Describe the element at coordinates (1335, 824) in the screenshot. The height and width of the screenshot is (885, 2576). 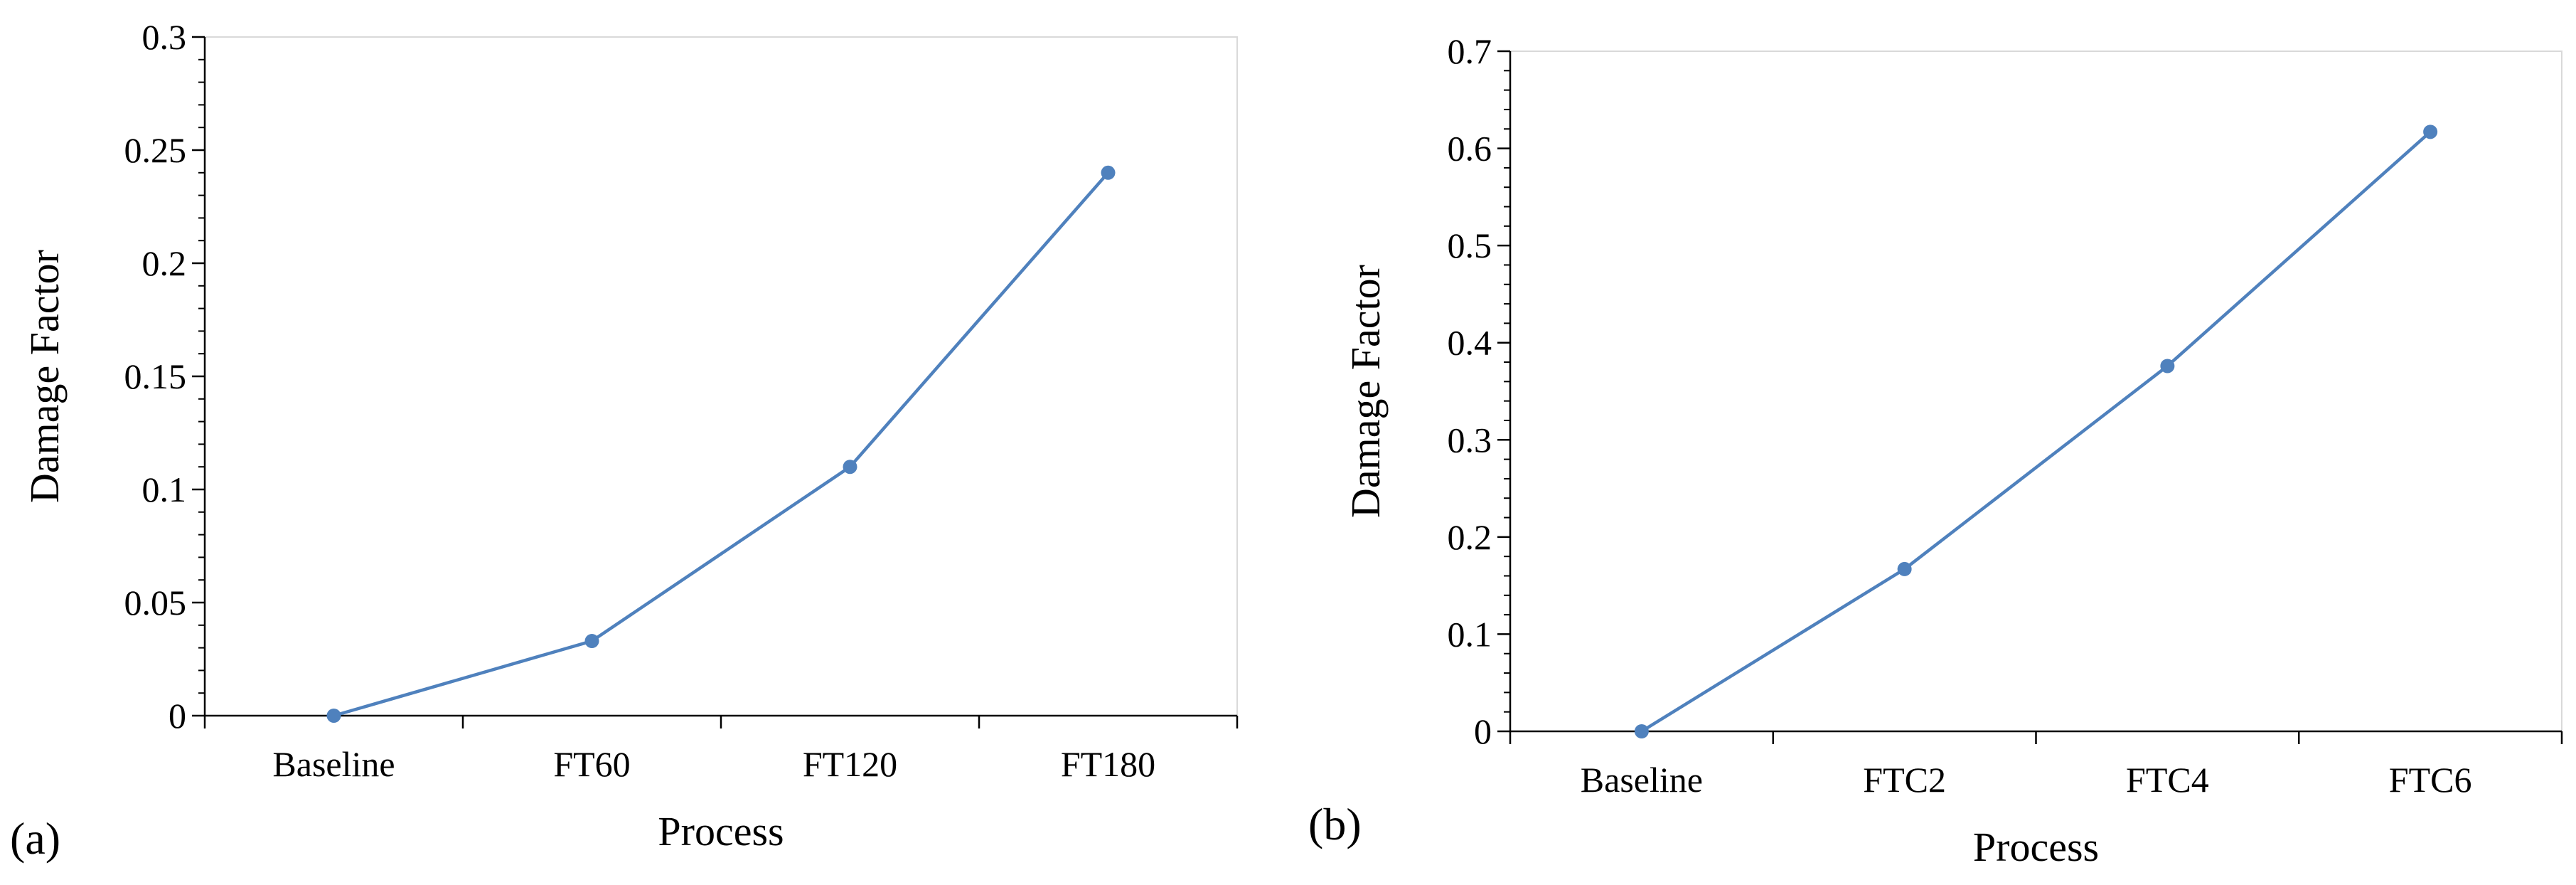
I see `panel-label: (b)` at that location.